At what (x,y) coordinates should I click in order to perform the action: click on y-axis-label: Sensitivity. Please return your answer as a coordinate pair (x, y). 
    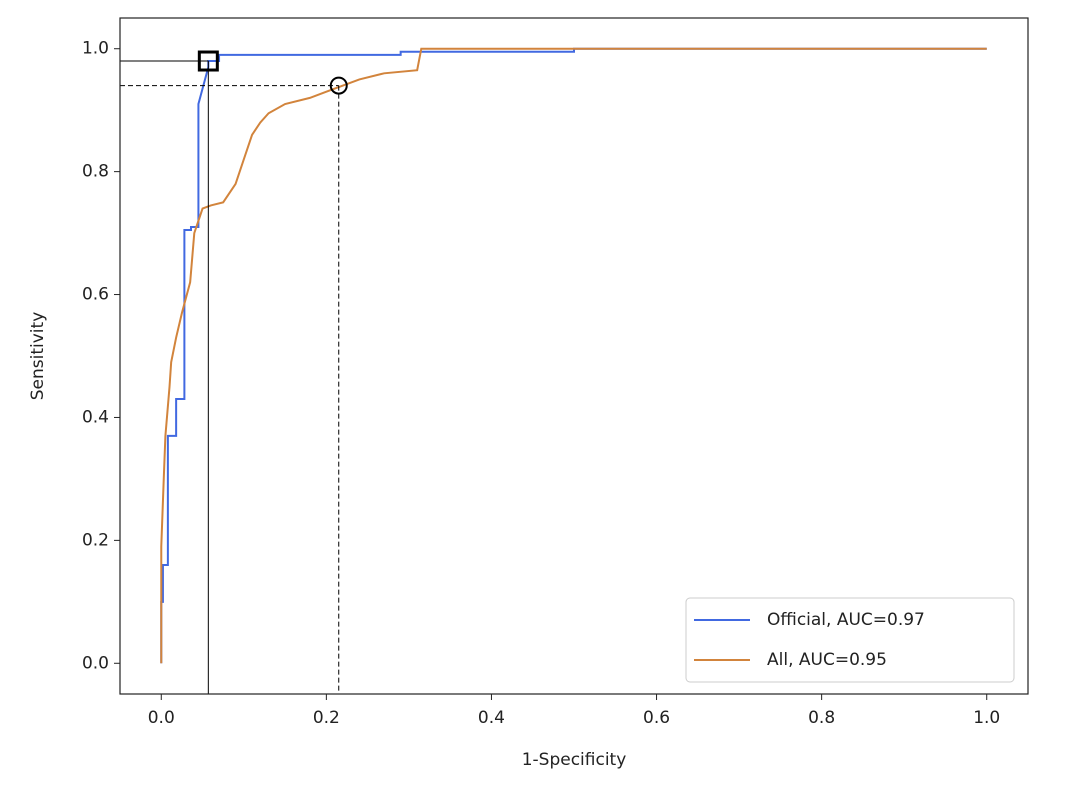
    Looking at the image, I should click on (38, 356).